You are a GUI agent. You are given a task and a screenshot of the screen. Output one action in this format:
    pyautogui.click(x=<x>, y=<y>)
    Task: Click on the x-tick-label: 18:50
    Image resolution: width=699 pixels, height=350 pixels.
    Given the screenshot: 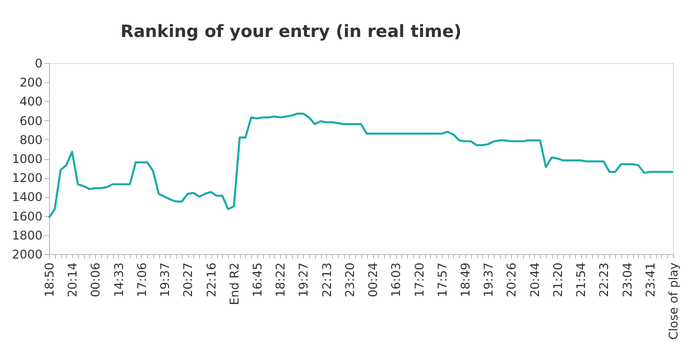 What is the action you would take?
    pyautogui.click(x=49, y=280)
    